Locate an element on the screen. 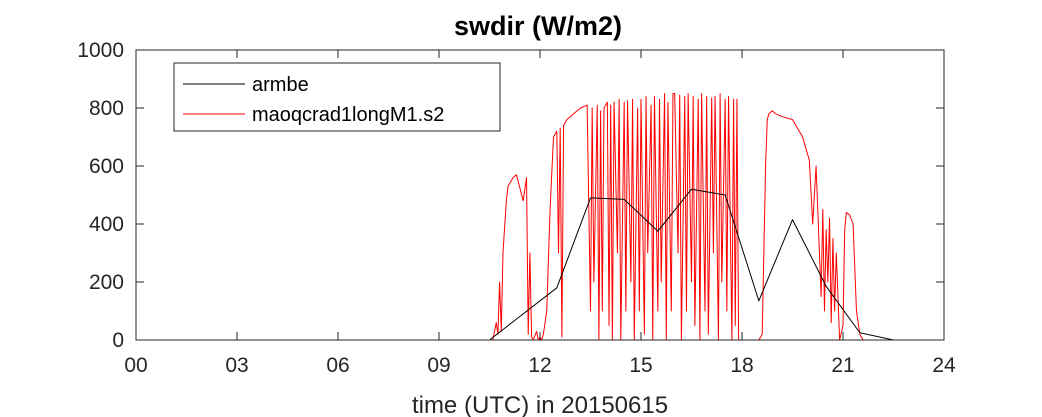 This screenshot has width=1042, height=417. y-tick-label: 600 is located at coordinates (106, 166).